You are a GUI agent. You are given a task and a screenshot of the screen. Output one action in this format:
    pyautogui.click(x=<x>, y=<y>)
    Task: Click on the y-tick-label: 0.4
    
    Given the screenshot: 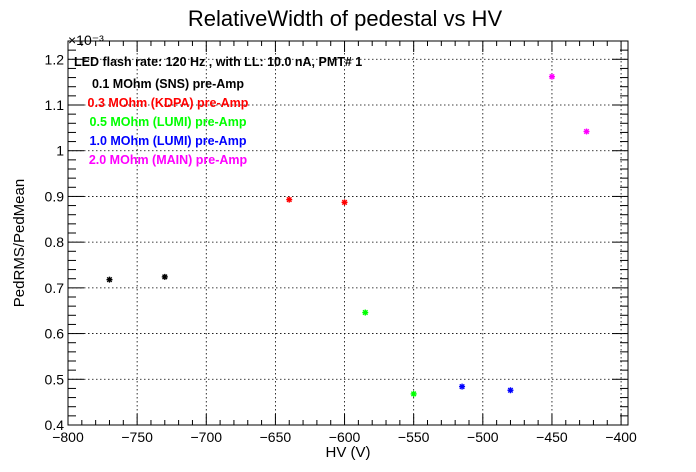 What is the action you would take?
    pyautogui.click(x=55, y=425)
    